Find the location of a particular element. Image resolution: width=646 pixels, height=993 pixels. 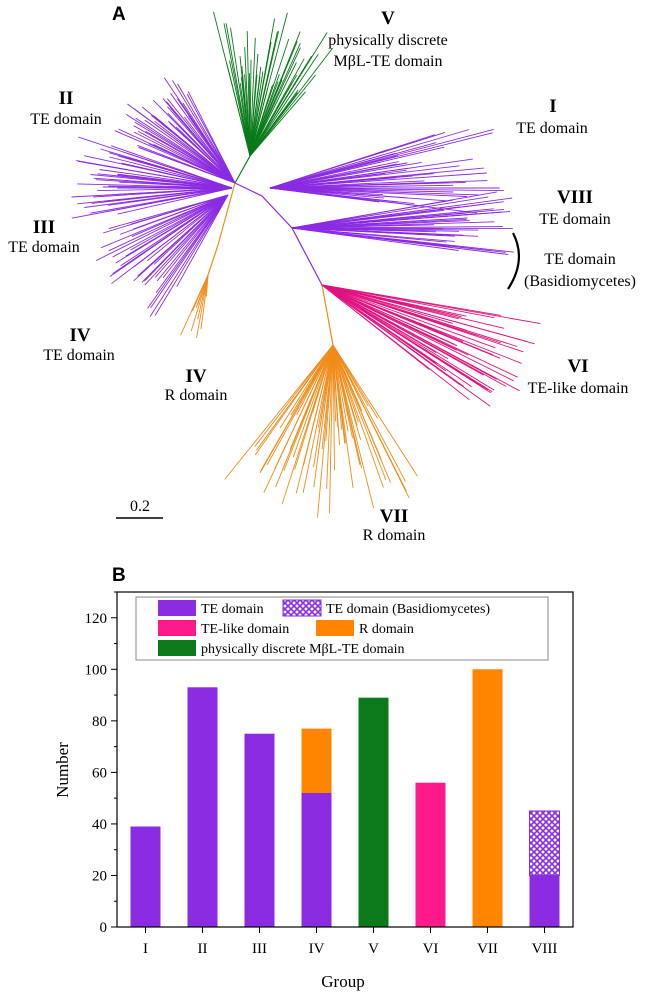

branch-group-VI is located at coordinates (431, 345).